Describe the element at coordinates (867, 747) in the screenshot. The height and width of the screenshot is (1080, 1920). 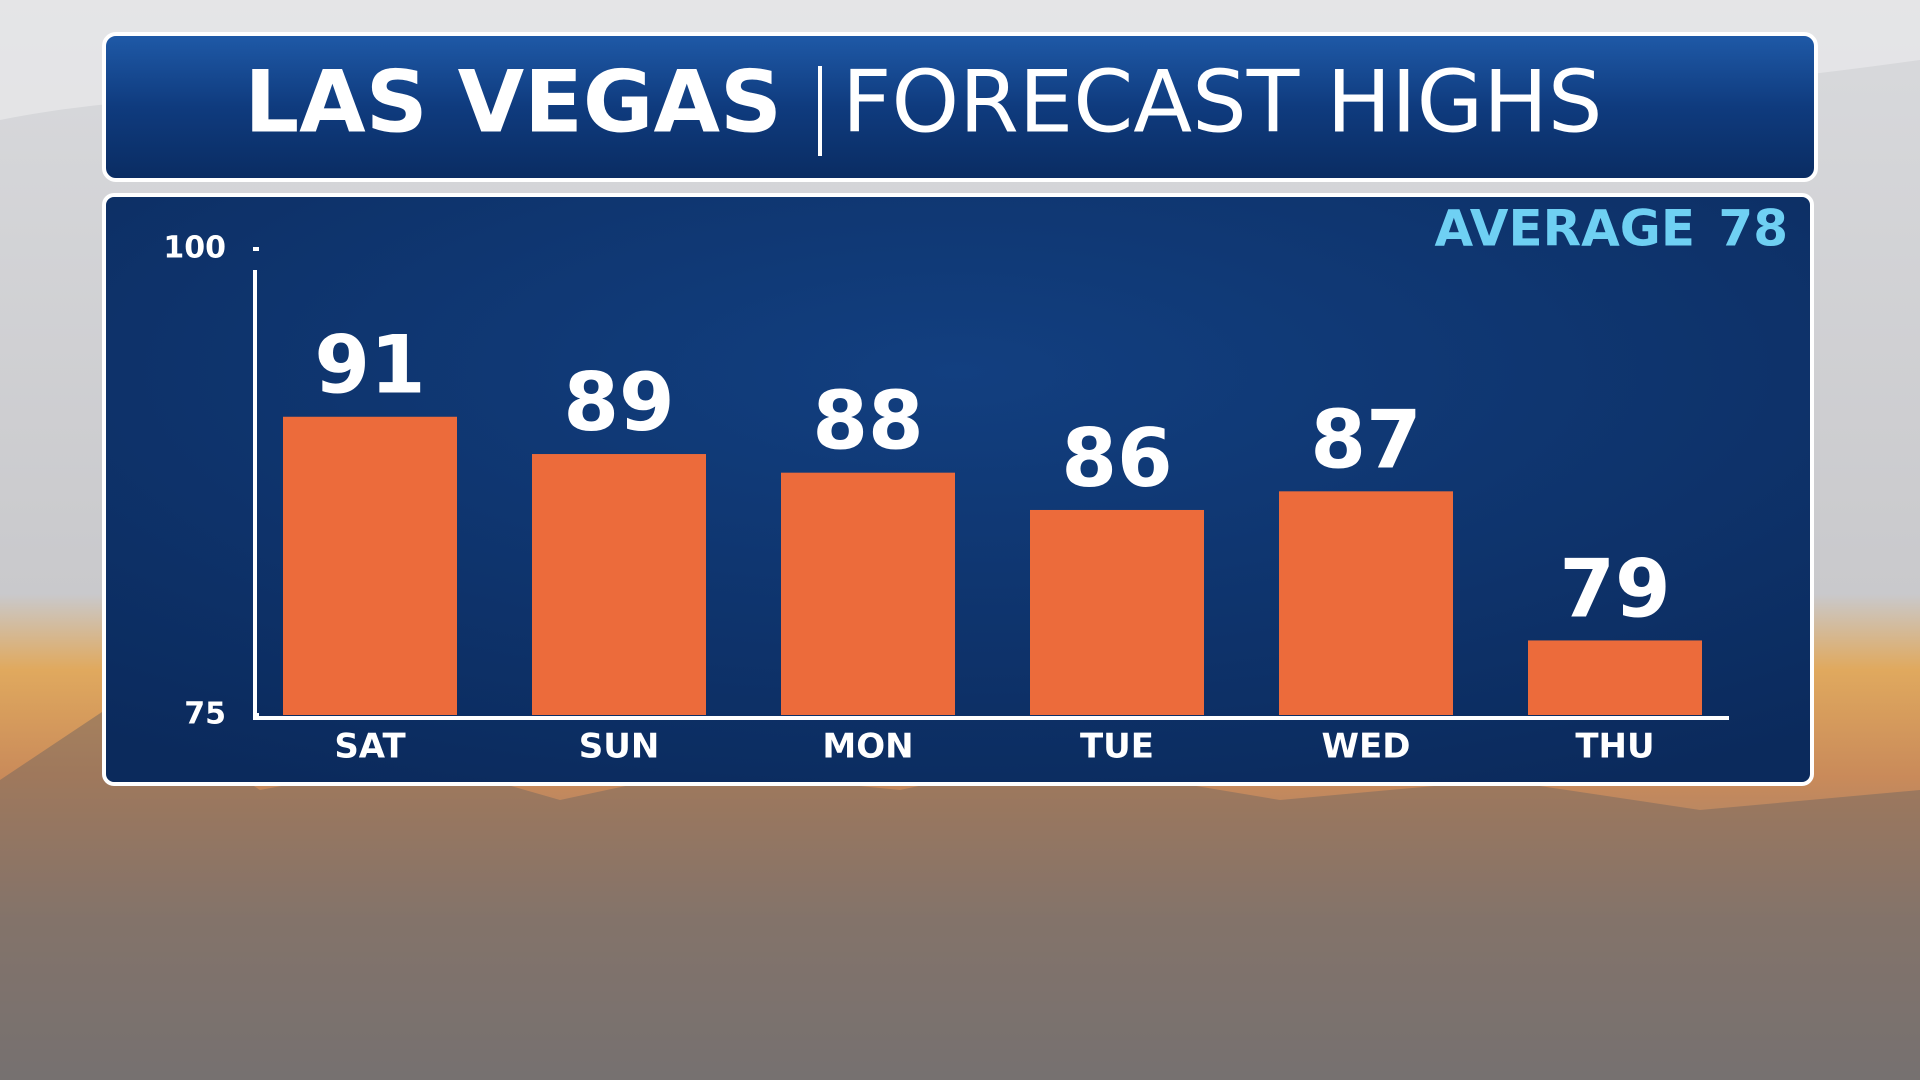
I see `x-tick-label: MON` at that location.